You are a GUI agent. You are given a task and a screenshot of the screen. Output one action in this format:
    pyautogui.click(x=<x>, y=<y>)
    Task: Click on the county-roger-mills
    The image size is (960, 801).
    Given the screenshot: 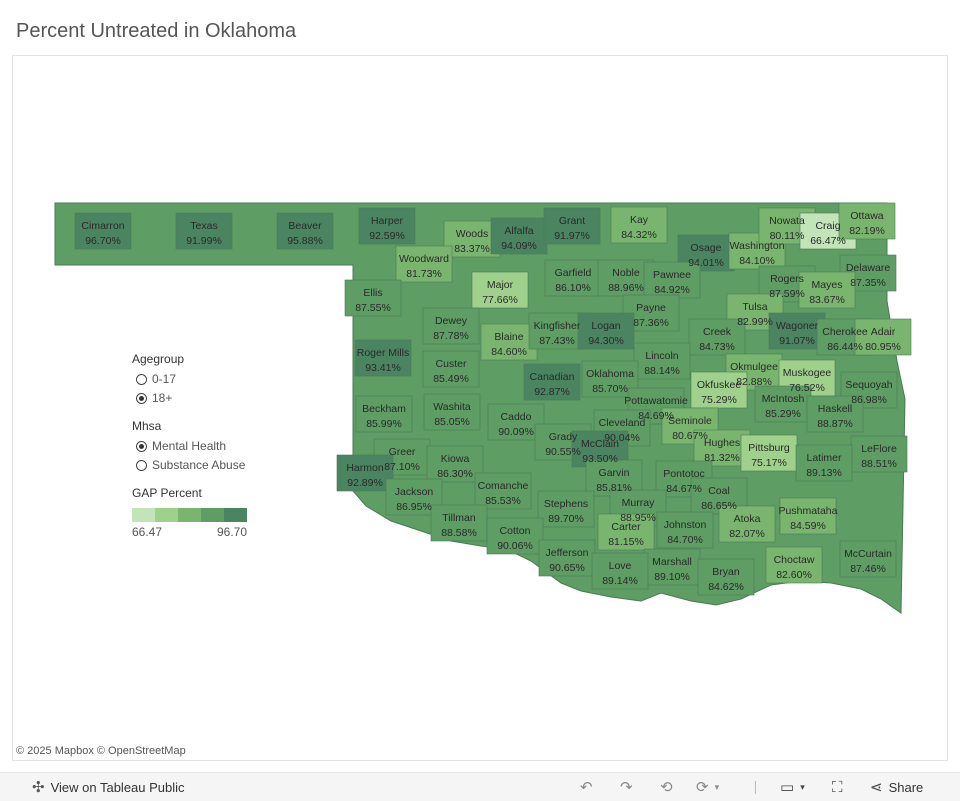 What is the action you would take?
    pyautogui.click(x=383, y=358)
    